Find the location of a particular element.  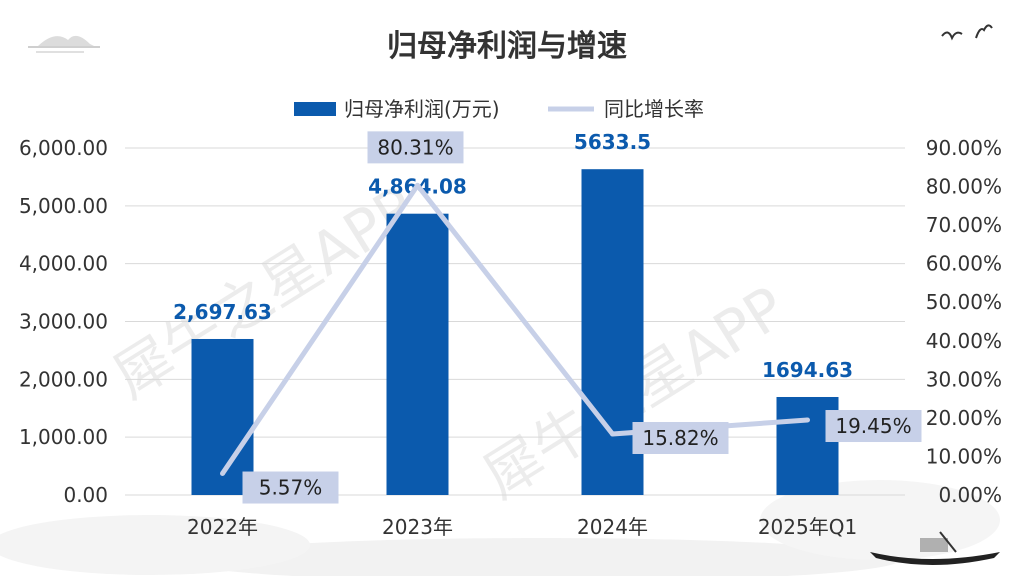

line-value-label: 5.57% is located at coordinates (291, 488).